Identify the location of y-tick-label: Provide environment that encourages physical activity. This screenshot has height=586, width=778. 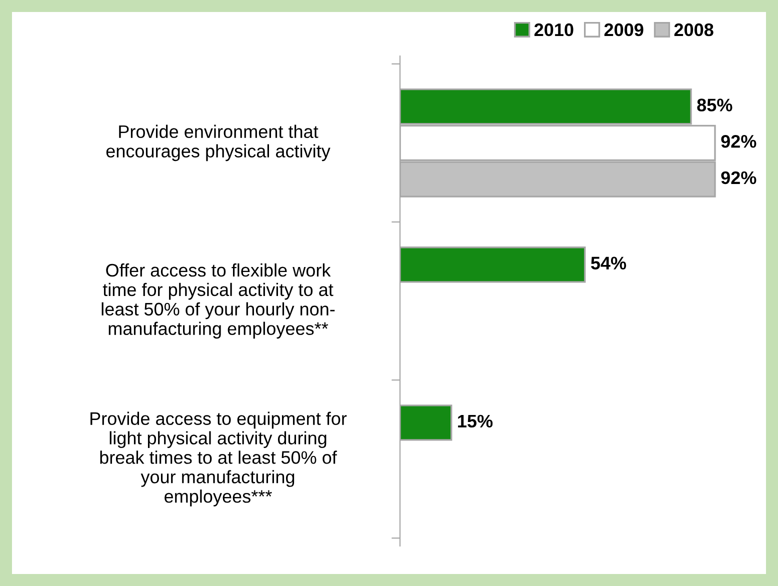
(218, 143).